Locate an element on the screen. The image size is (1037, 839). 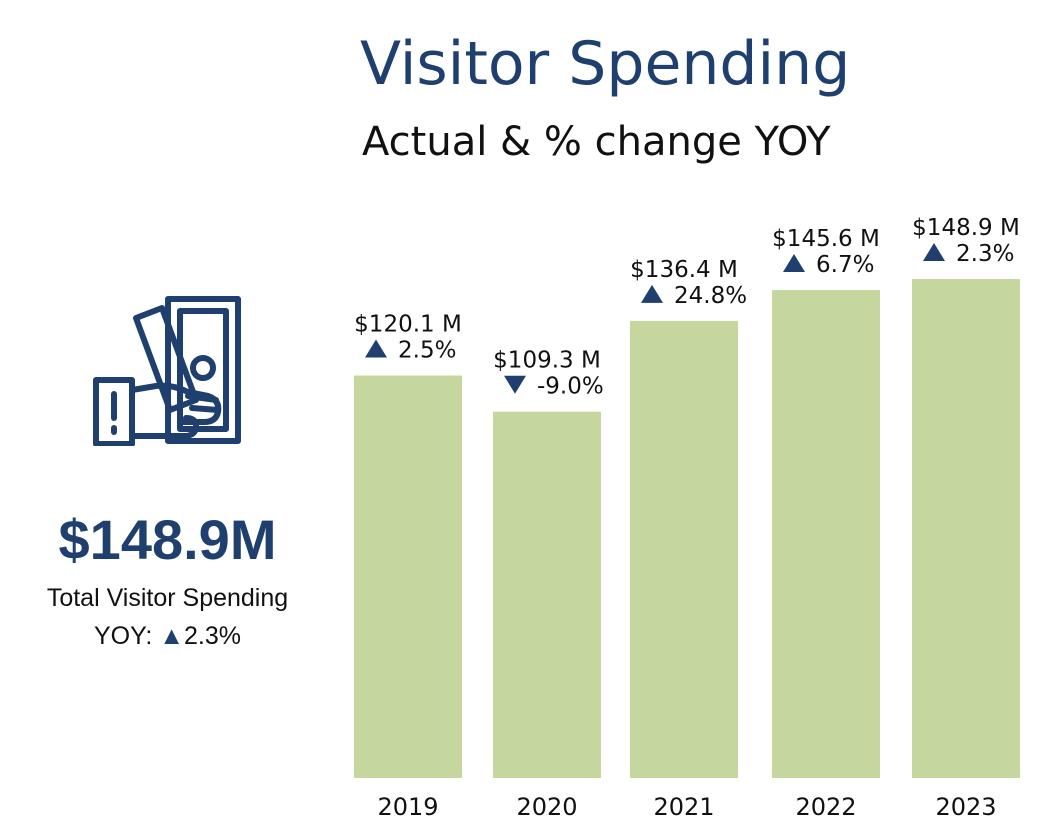
kpi-total-value: $148.9M is located at coordinates (167, 539).